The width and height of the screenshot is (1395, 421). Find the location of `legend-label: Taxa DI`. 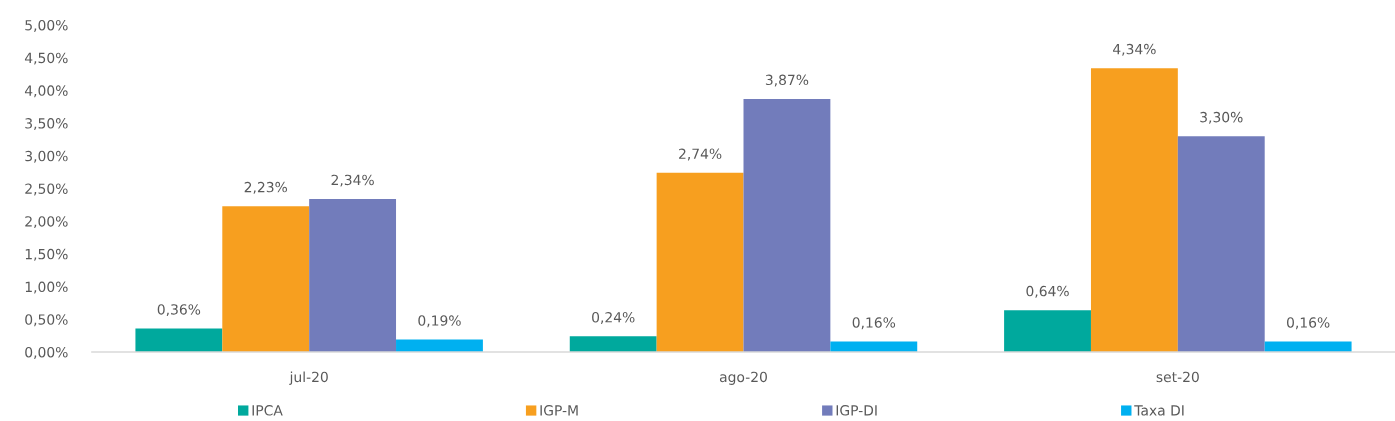

legend-label: Taxa DI is located at coordinates (1159, 410).